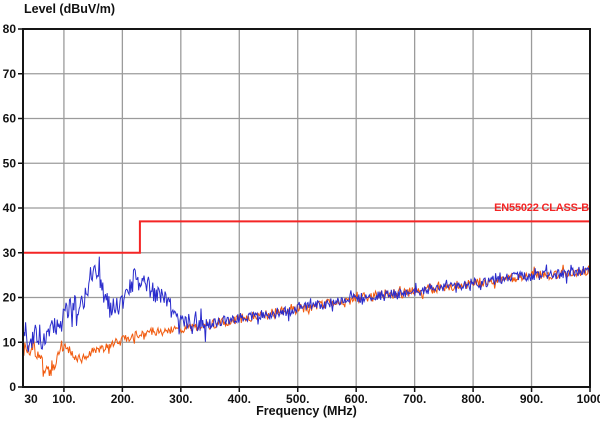  What do you see at coordinates (10, 342) in the screenshot?
I see `y-tick-label: 10` at bounding box center [10, 342].